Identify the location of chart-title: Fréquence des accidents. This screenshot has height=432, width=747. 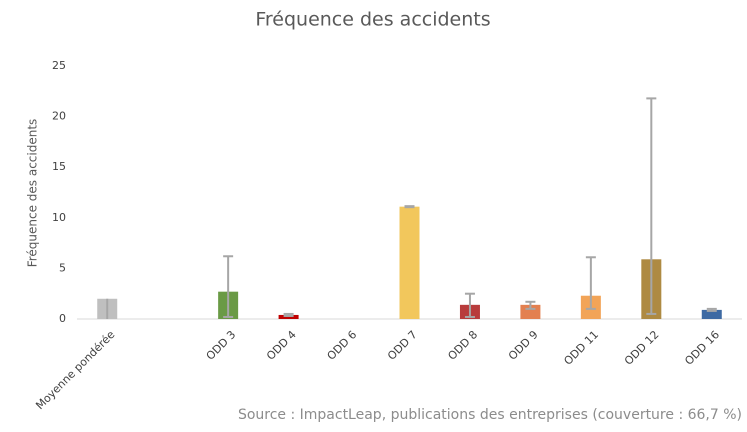
(372, 20).